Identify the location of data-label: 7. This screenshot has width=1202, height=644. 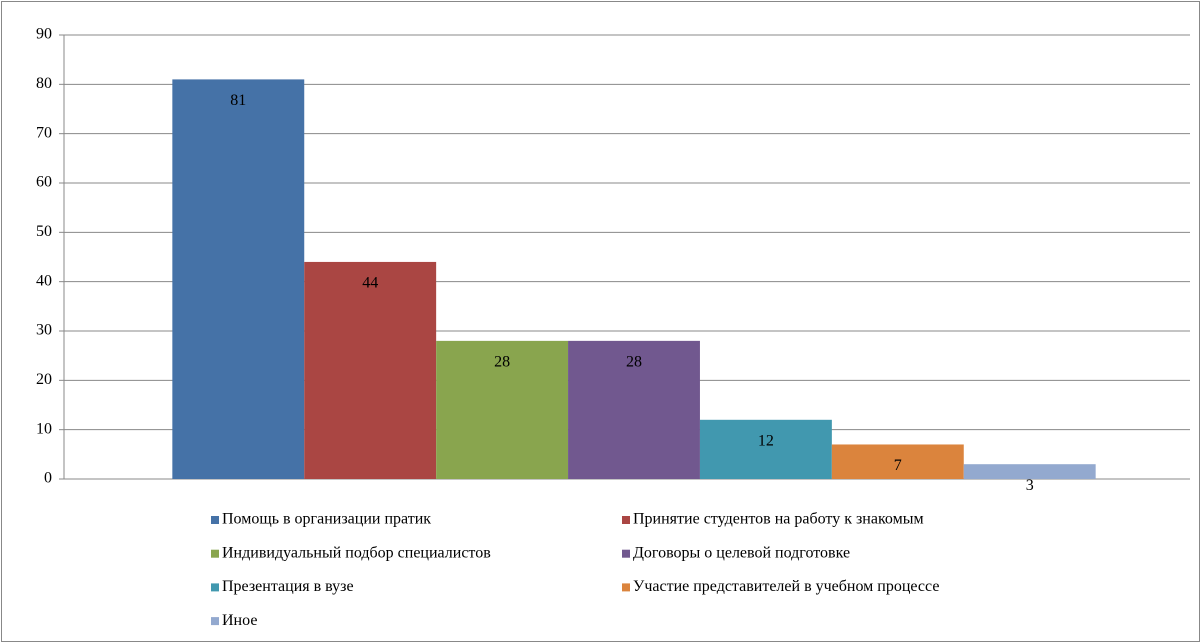
(898, 465).